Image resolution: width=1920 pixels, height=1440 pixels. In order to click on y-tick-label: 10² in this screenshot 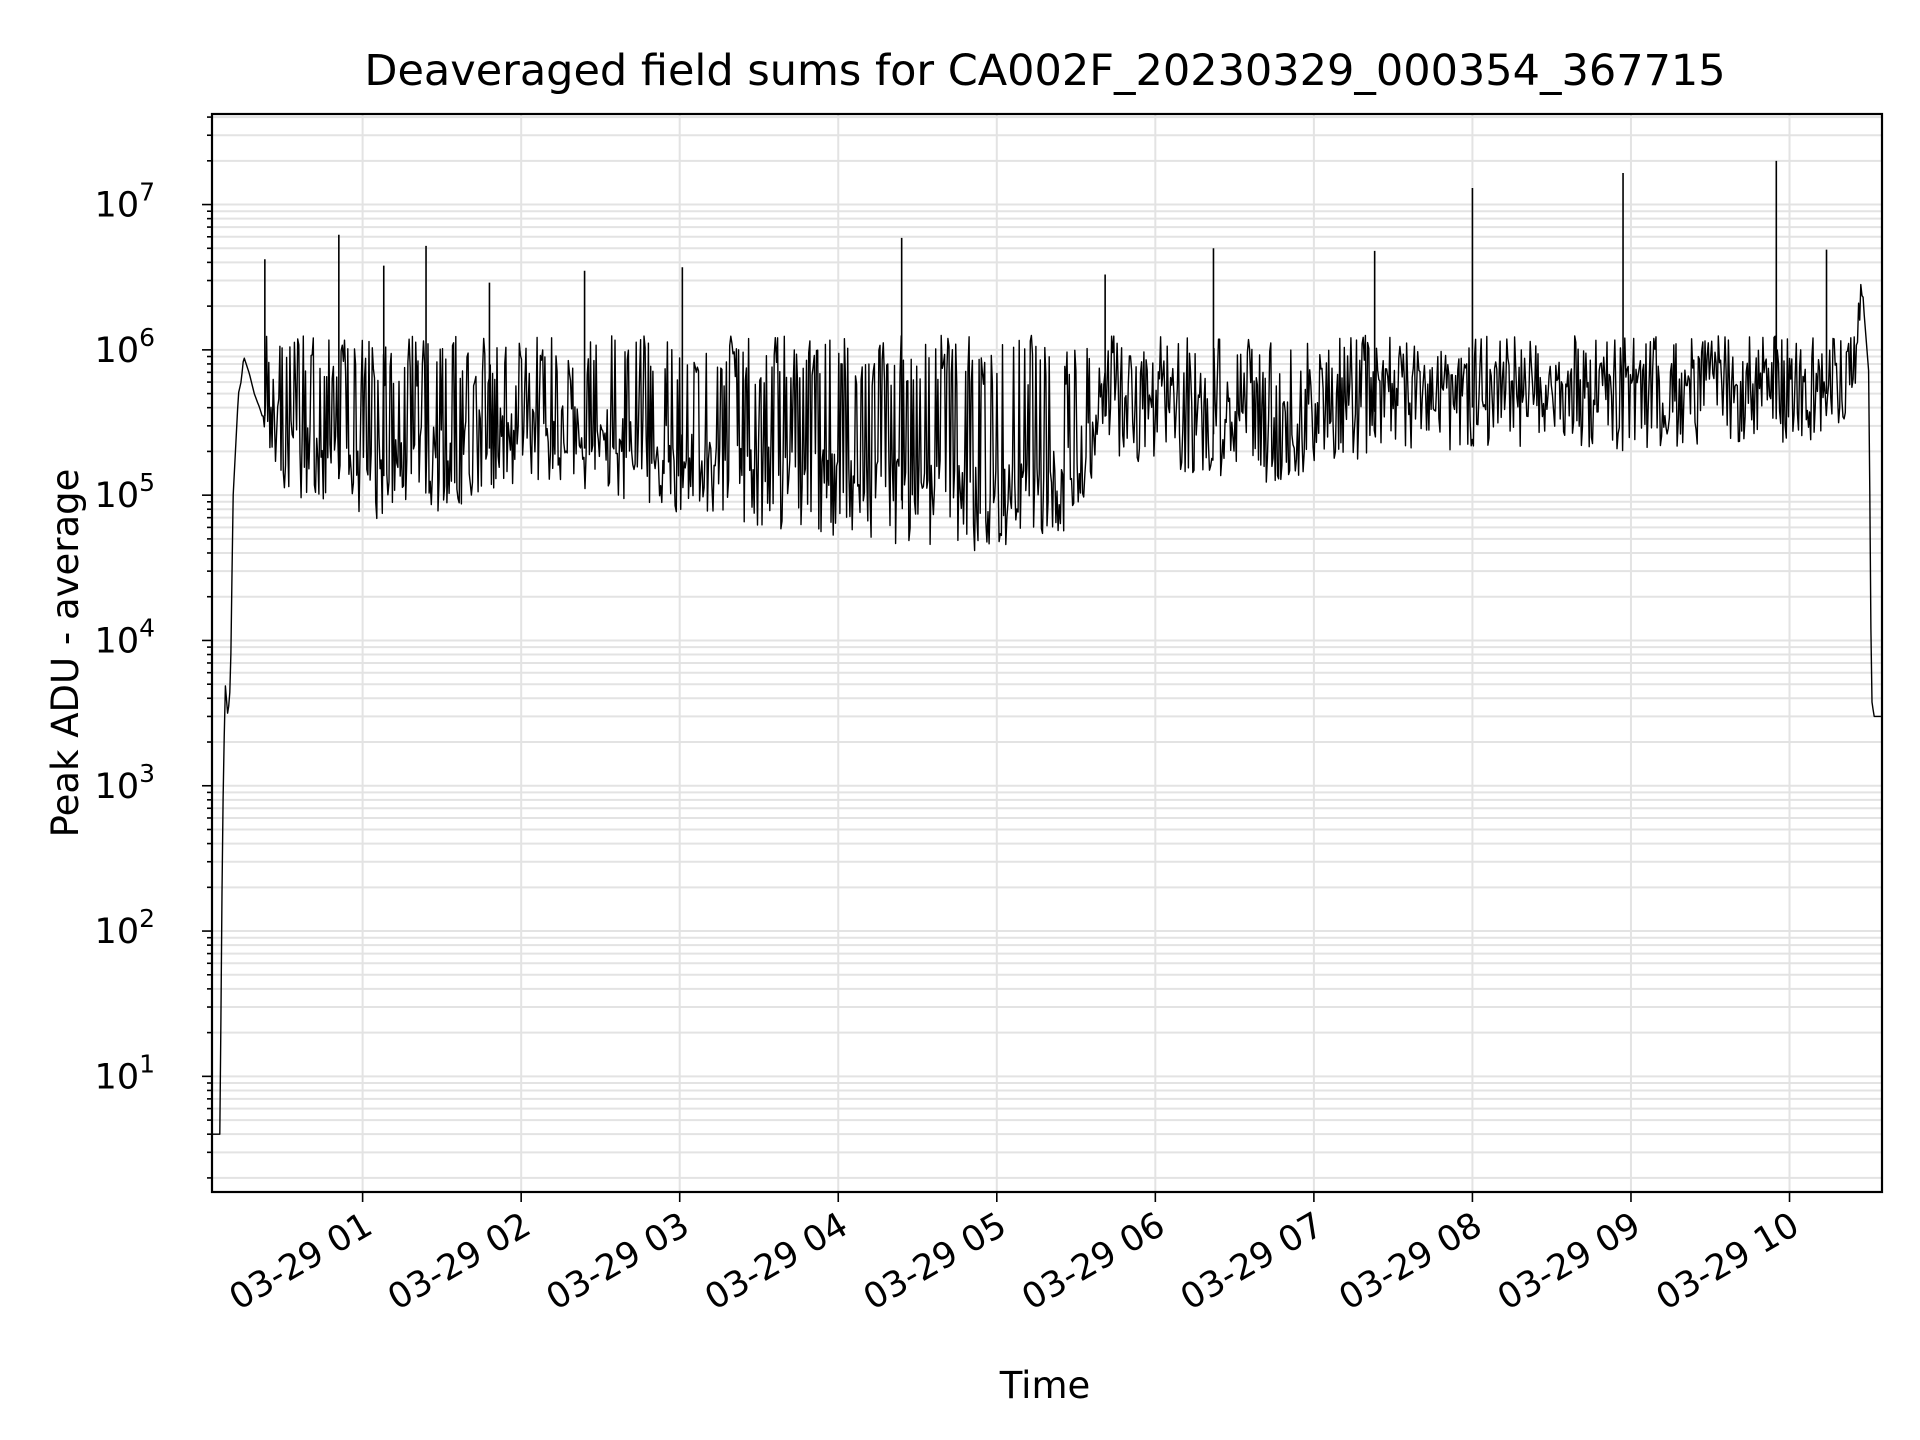, I will do `click(125, 928)`.